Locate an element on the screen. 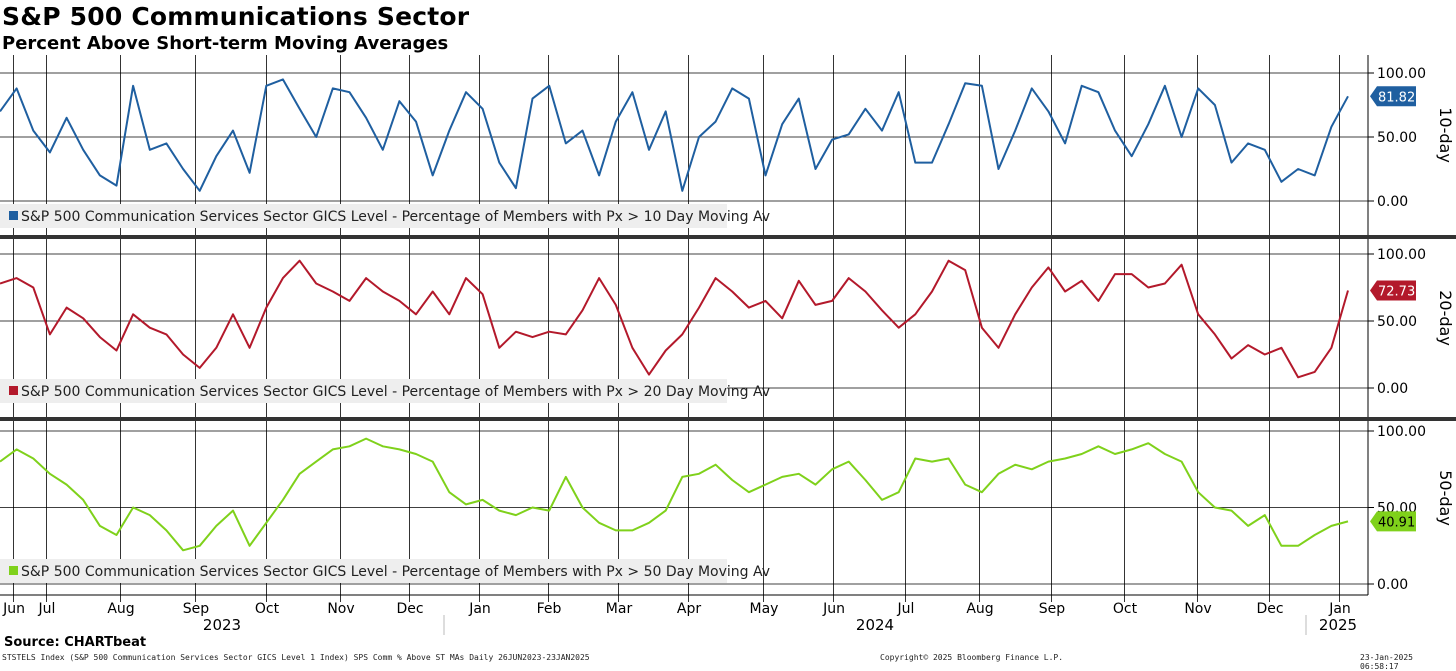 Image resolution: width=1456 pixels, height=671 pixels. last-value-label: 72.73 is located at coordinates (1396, 292).